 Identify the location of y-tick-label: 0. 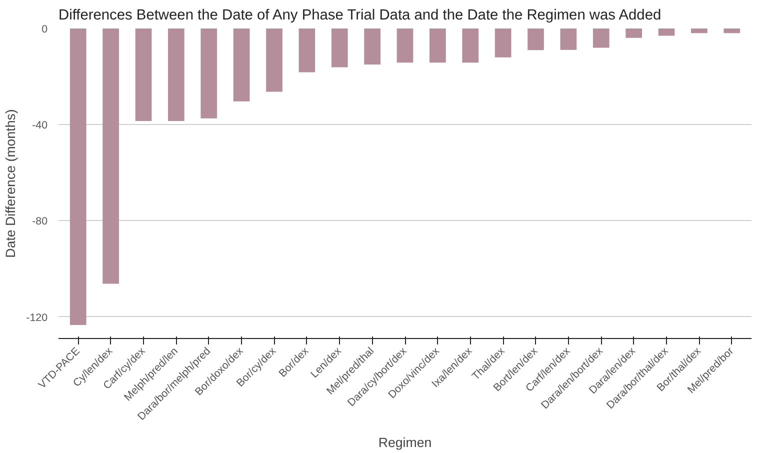
(45, 30).